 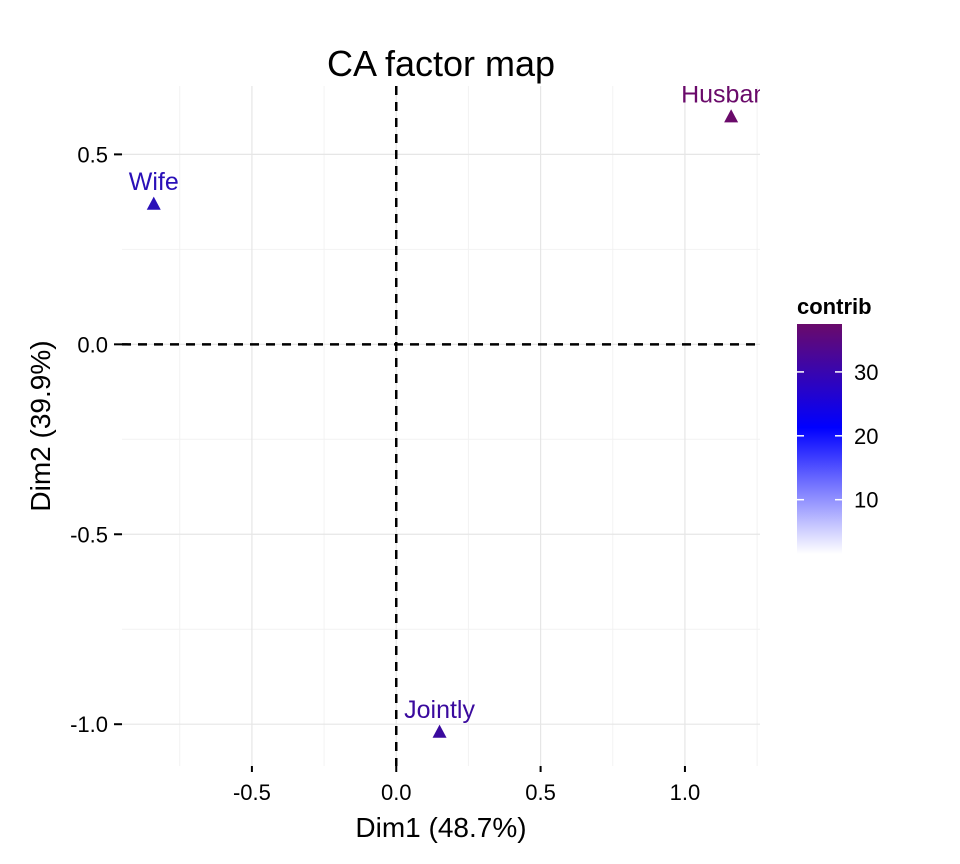 I want to click on point-marker-jointly, so click(x=439, y=731).